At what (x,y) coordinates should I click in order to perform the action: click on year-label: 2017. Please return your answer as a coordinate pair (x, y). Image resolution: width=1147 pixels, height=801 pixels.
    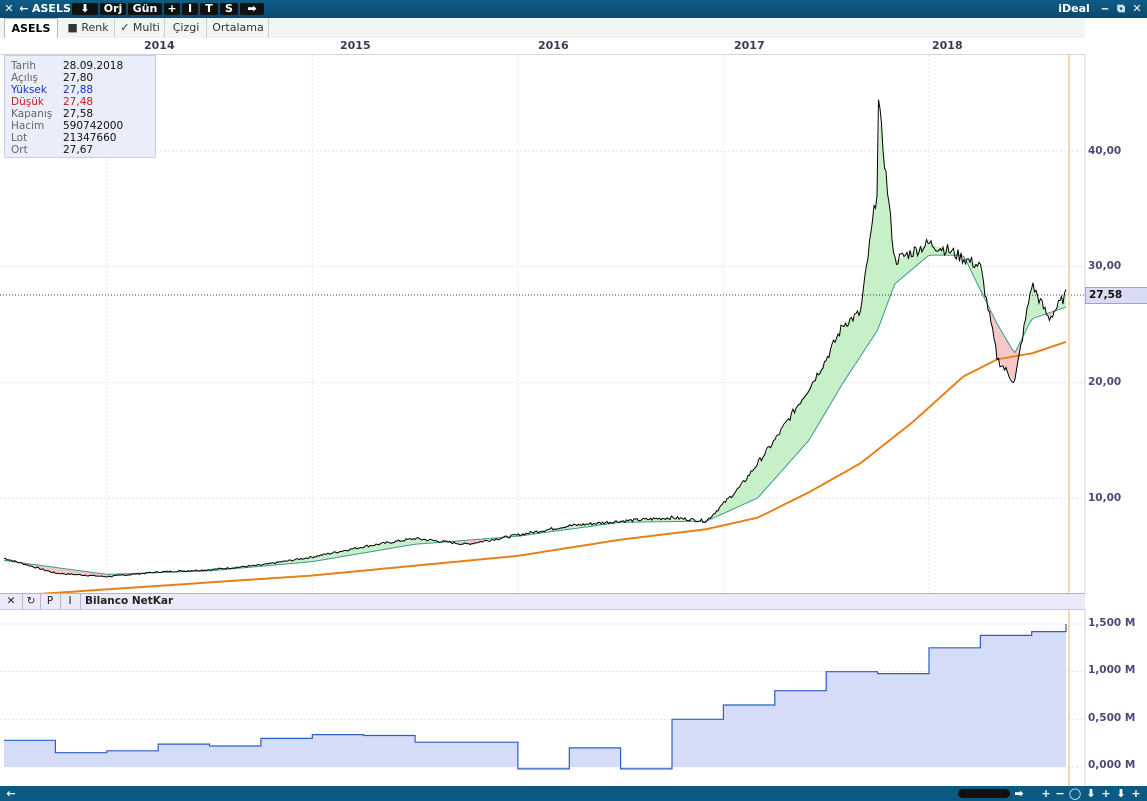
    Looking at the image, I should click on (749, 45).